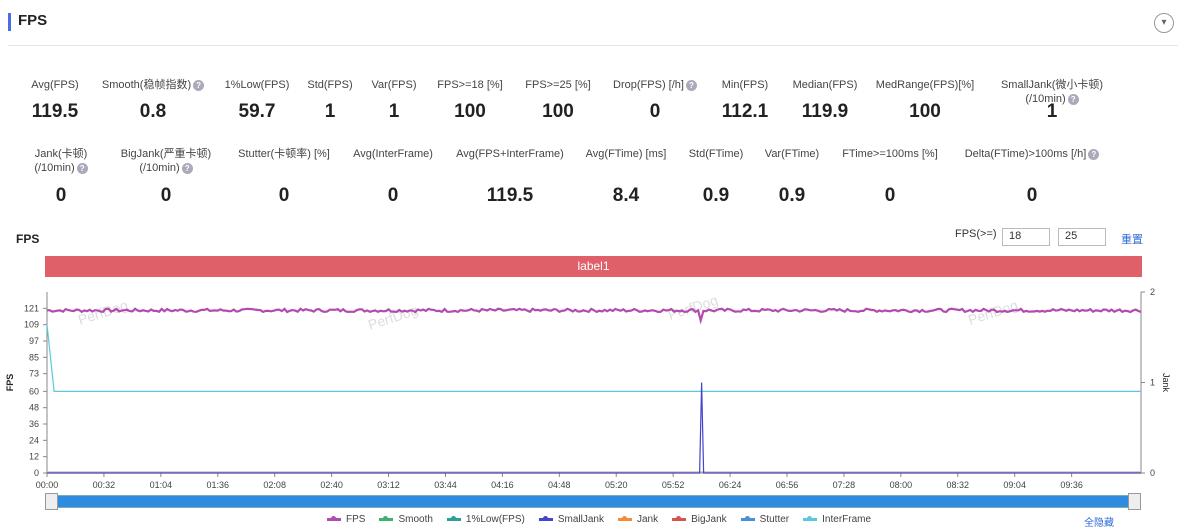 This screenshot has height=528, width=1186. What do you see at coordinates (559, 485) in the screenshot?
I see `x-tick-label: 04:48` at bounding box center [559, 485].